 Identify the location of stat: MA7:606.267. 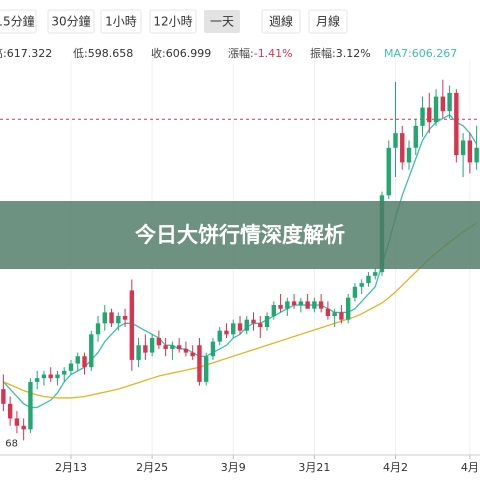
(420, 53).